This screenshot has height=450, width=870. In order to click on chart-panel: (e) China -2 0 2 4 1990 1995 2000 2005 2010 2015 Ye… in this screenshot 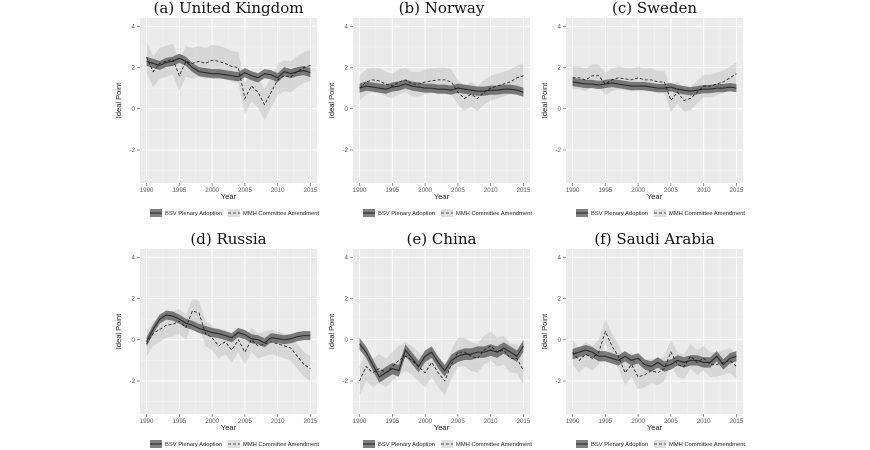, I will do `click(429, 339)`.